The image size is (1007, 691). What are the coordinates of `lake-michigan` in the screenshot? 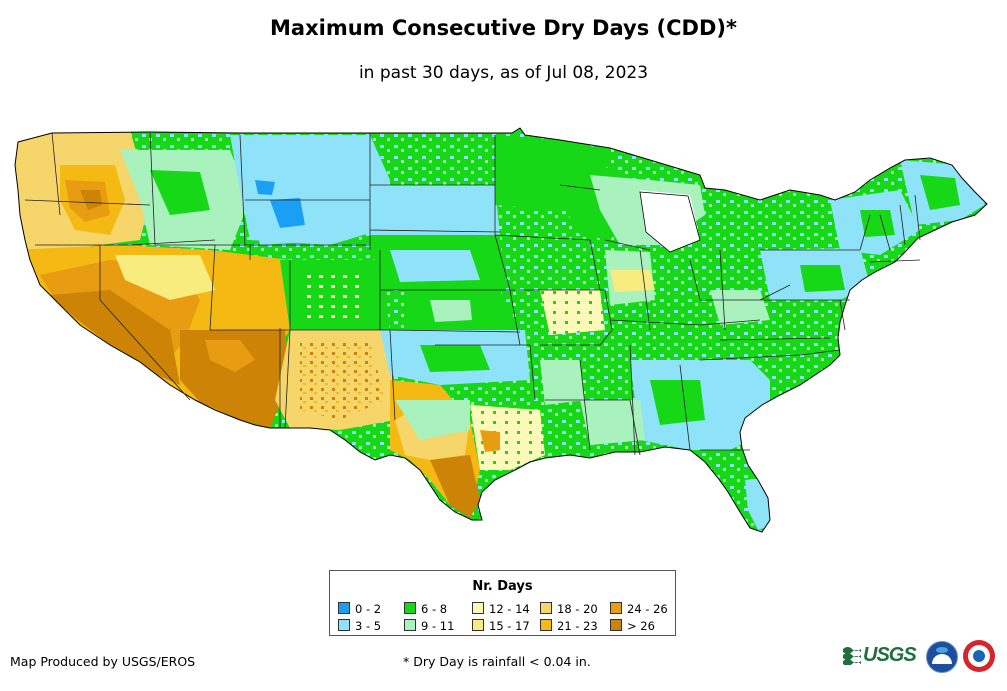 It's located at (670, 222).